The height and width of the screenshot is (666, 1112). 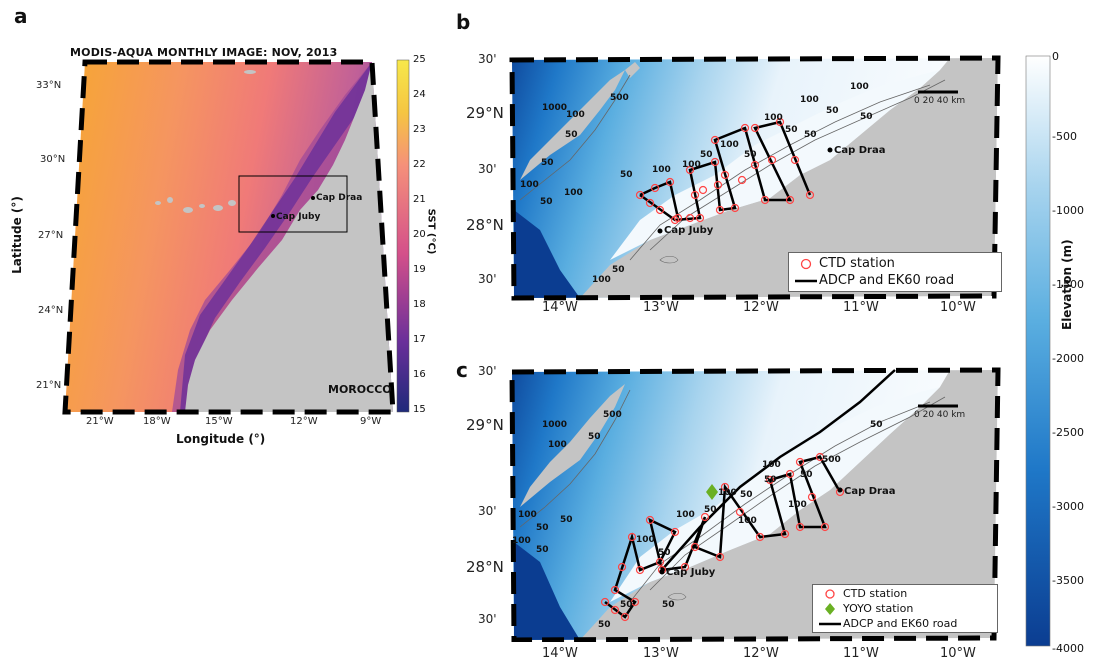 I want to click on lon-tick-b: 13°W, so click(x=661, y=307).